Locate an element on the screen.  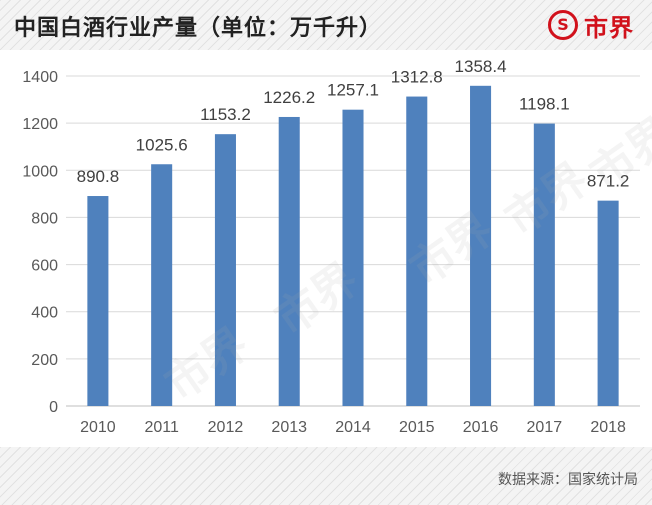
data-label: 1257.1 is located at coordinates (353, 90).